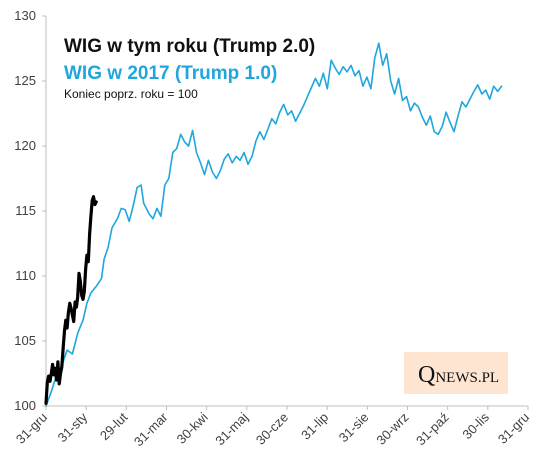  Describe the element at coordinates (25, 80) in the screenshot. I see `y-tick-label: 125` at that location.